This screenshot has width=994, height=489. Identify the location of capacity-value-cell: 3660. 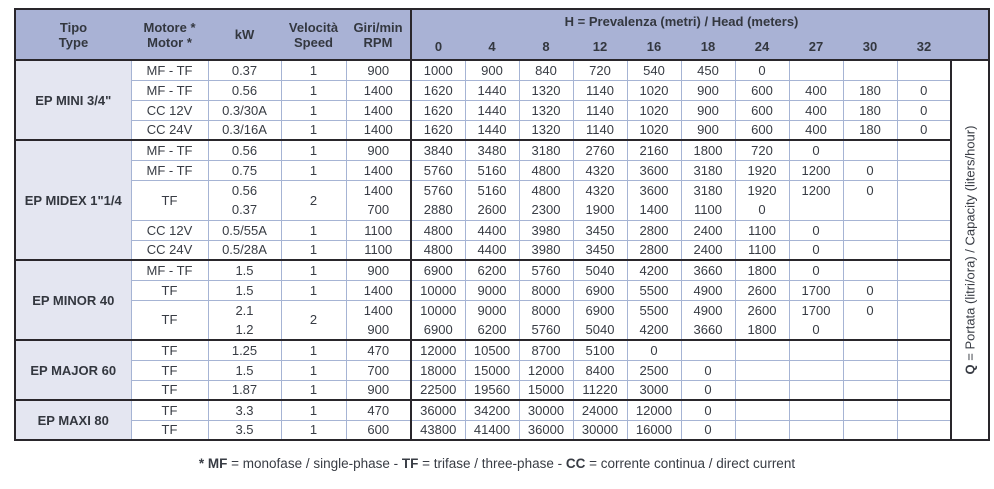
(708, 330).